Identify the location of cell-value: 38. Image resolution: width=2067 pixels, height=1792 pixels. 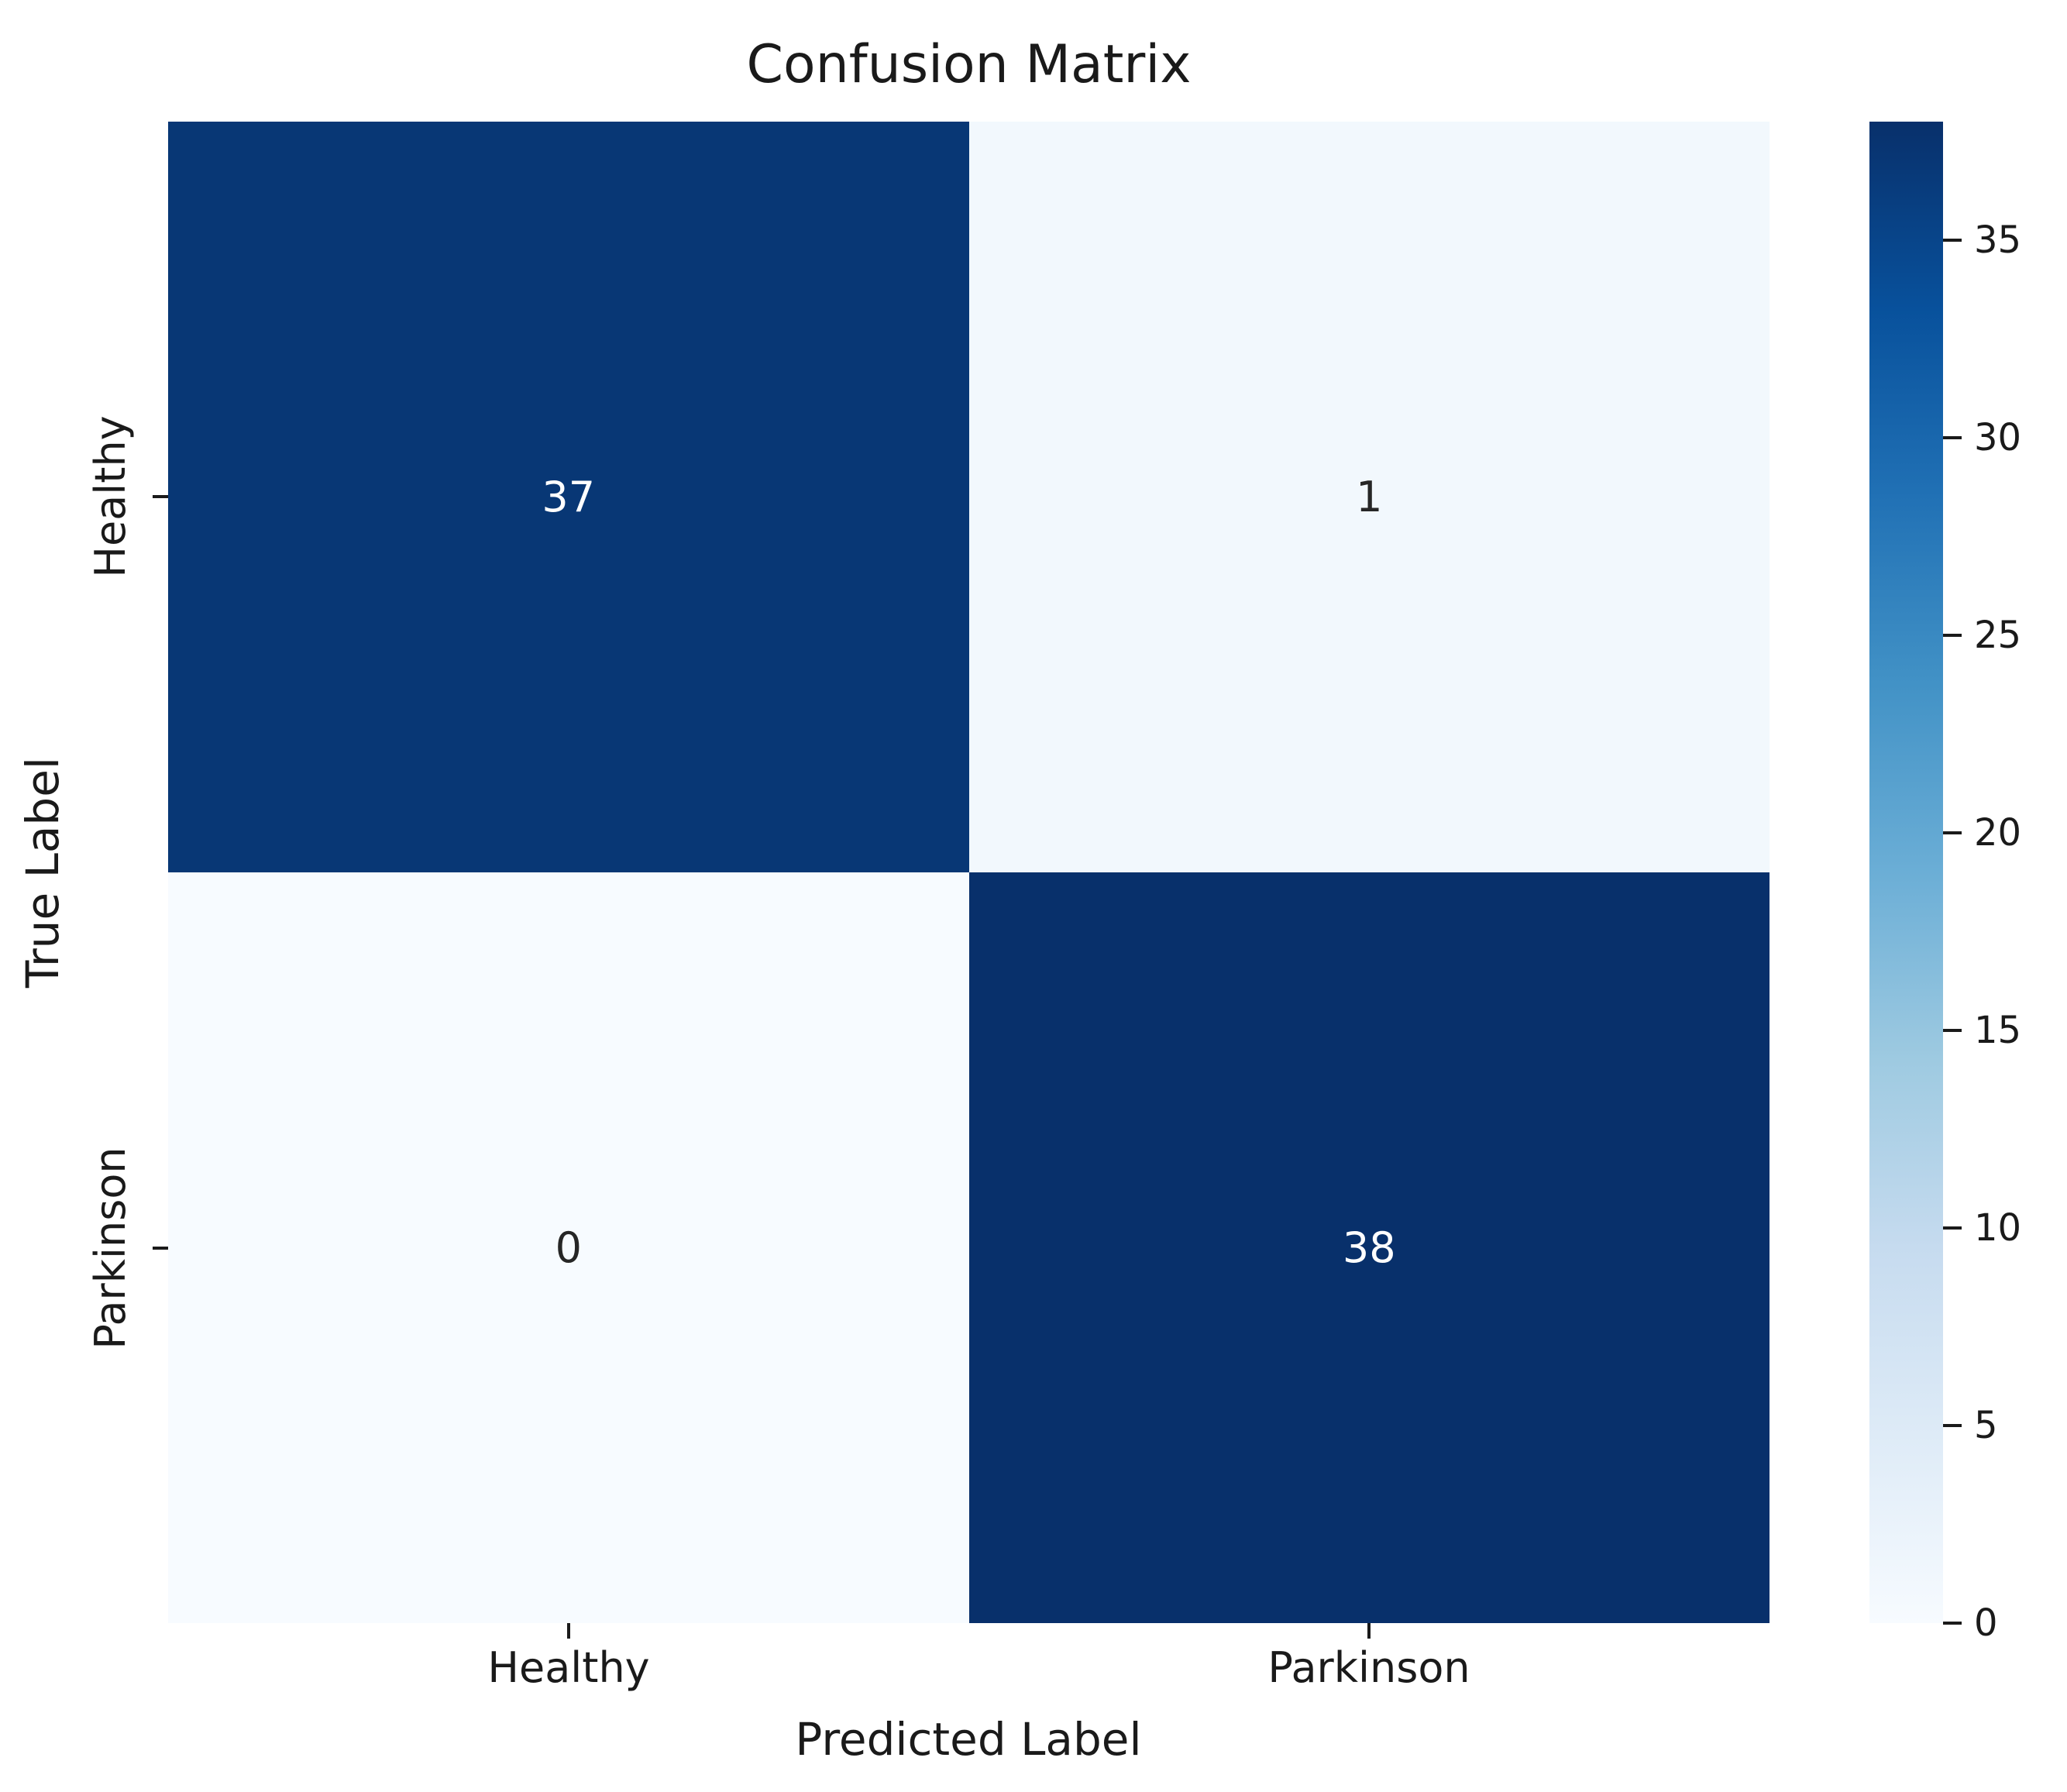
(1369, 1248).